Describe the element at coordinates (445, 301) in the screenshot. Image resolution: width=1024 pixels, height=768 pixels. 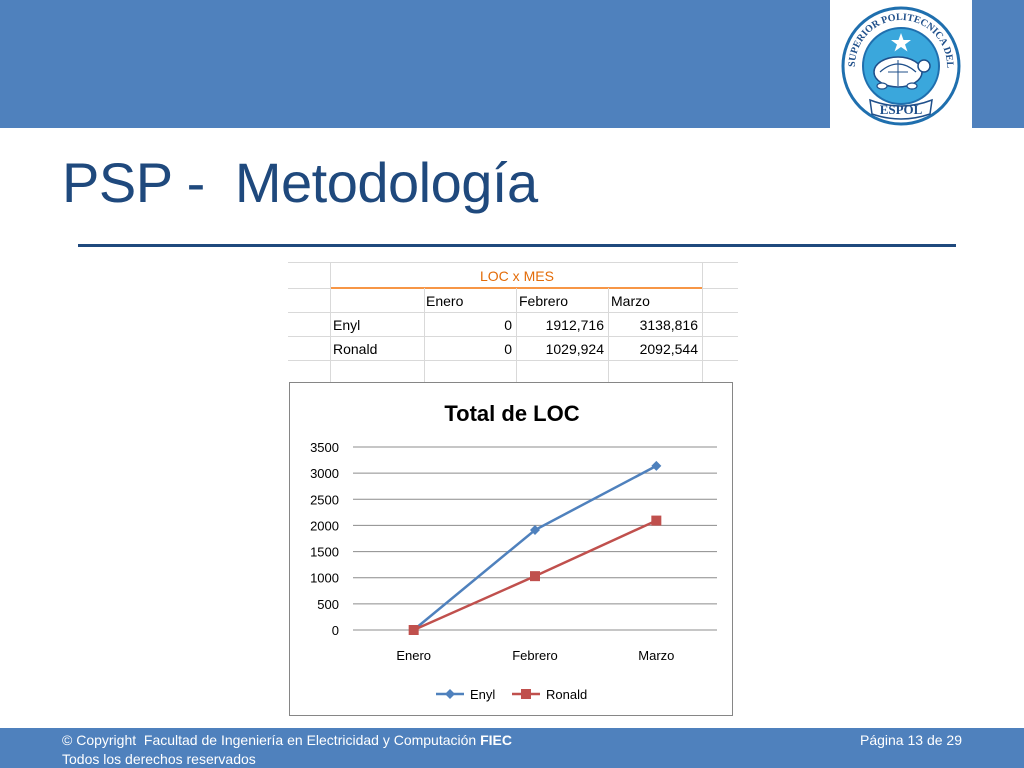
I see `table-header: Enero` at that location.